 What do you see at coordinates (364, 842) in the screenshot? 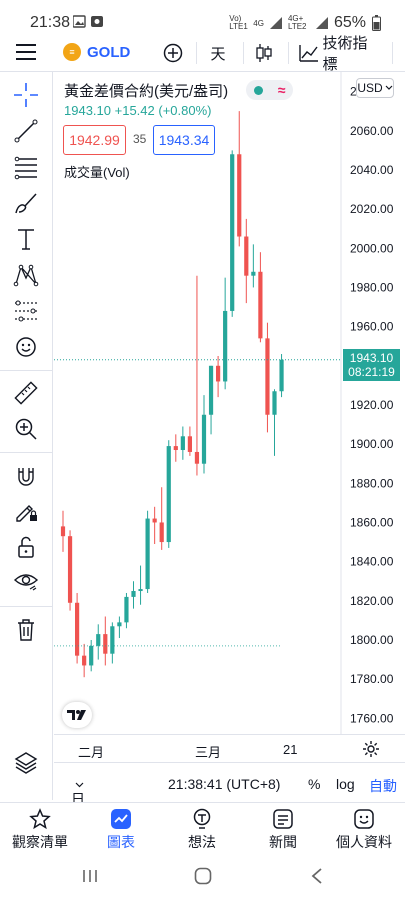
I see `nav-label: 個人資料` at bounding box center [364, 842].